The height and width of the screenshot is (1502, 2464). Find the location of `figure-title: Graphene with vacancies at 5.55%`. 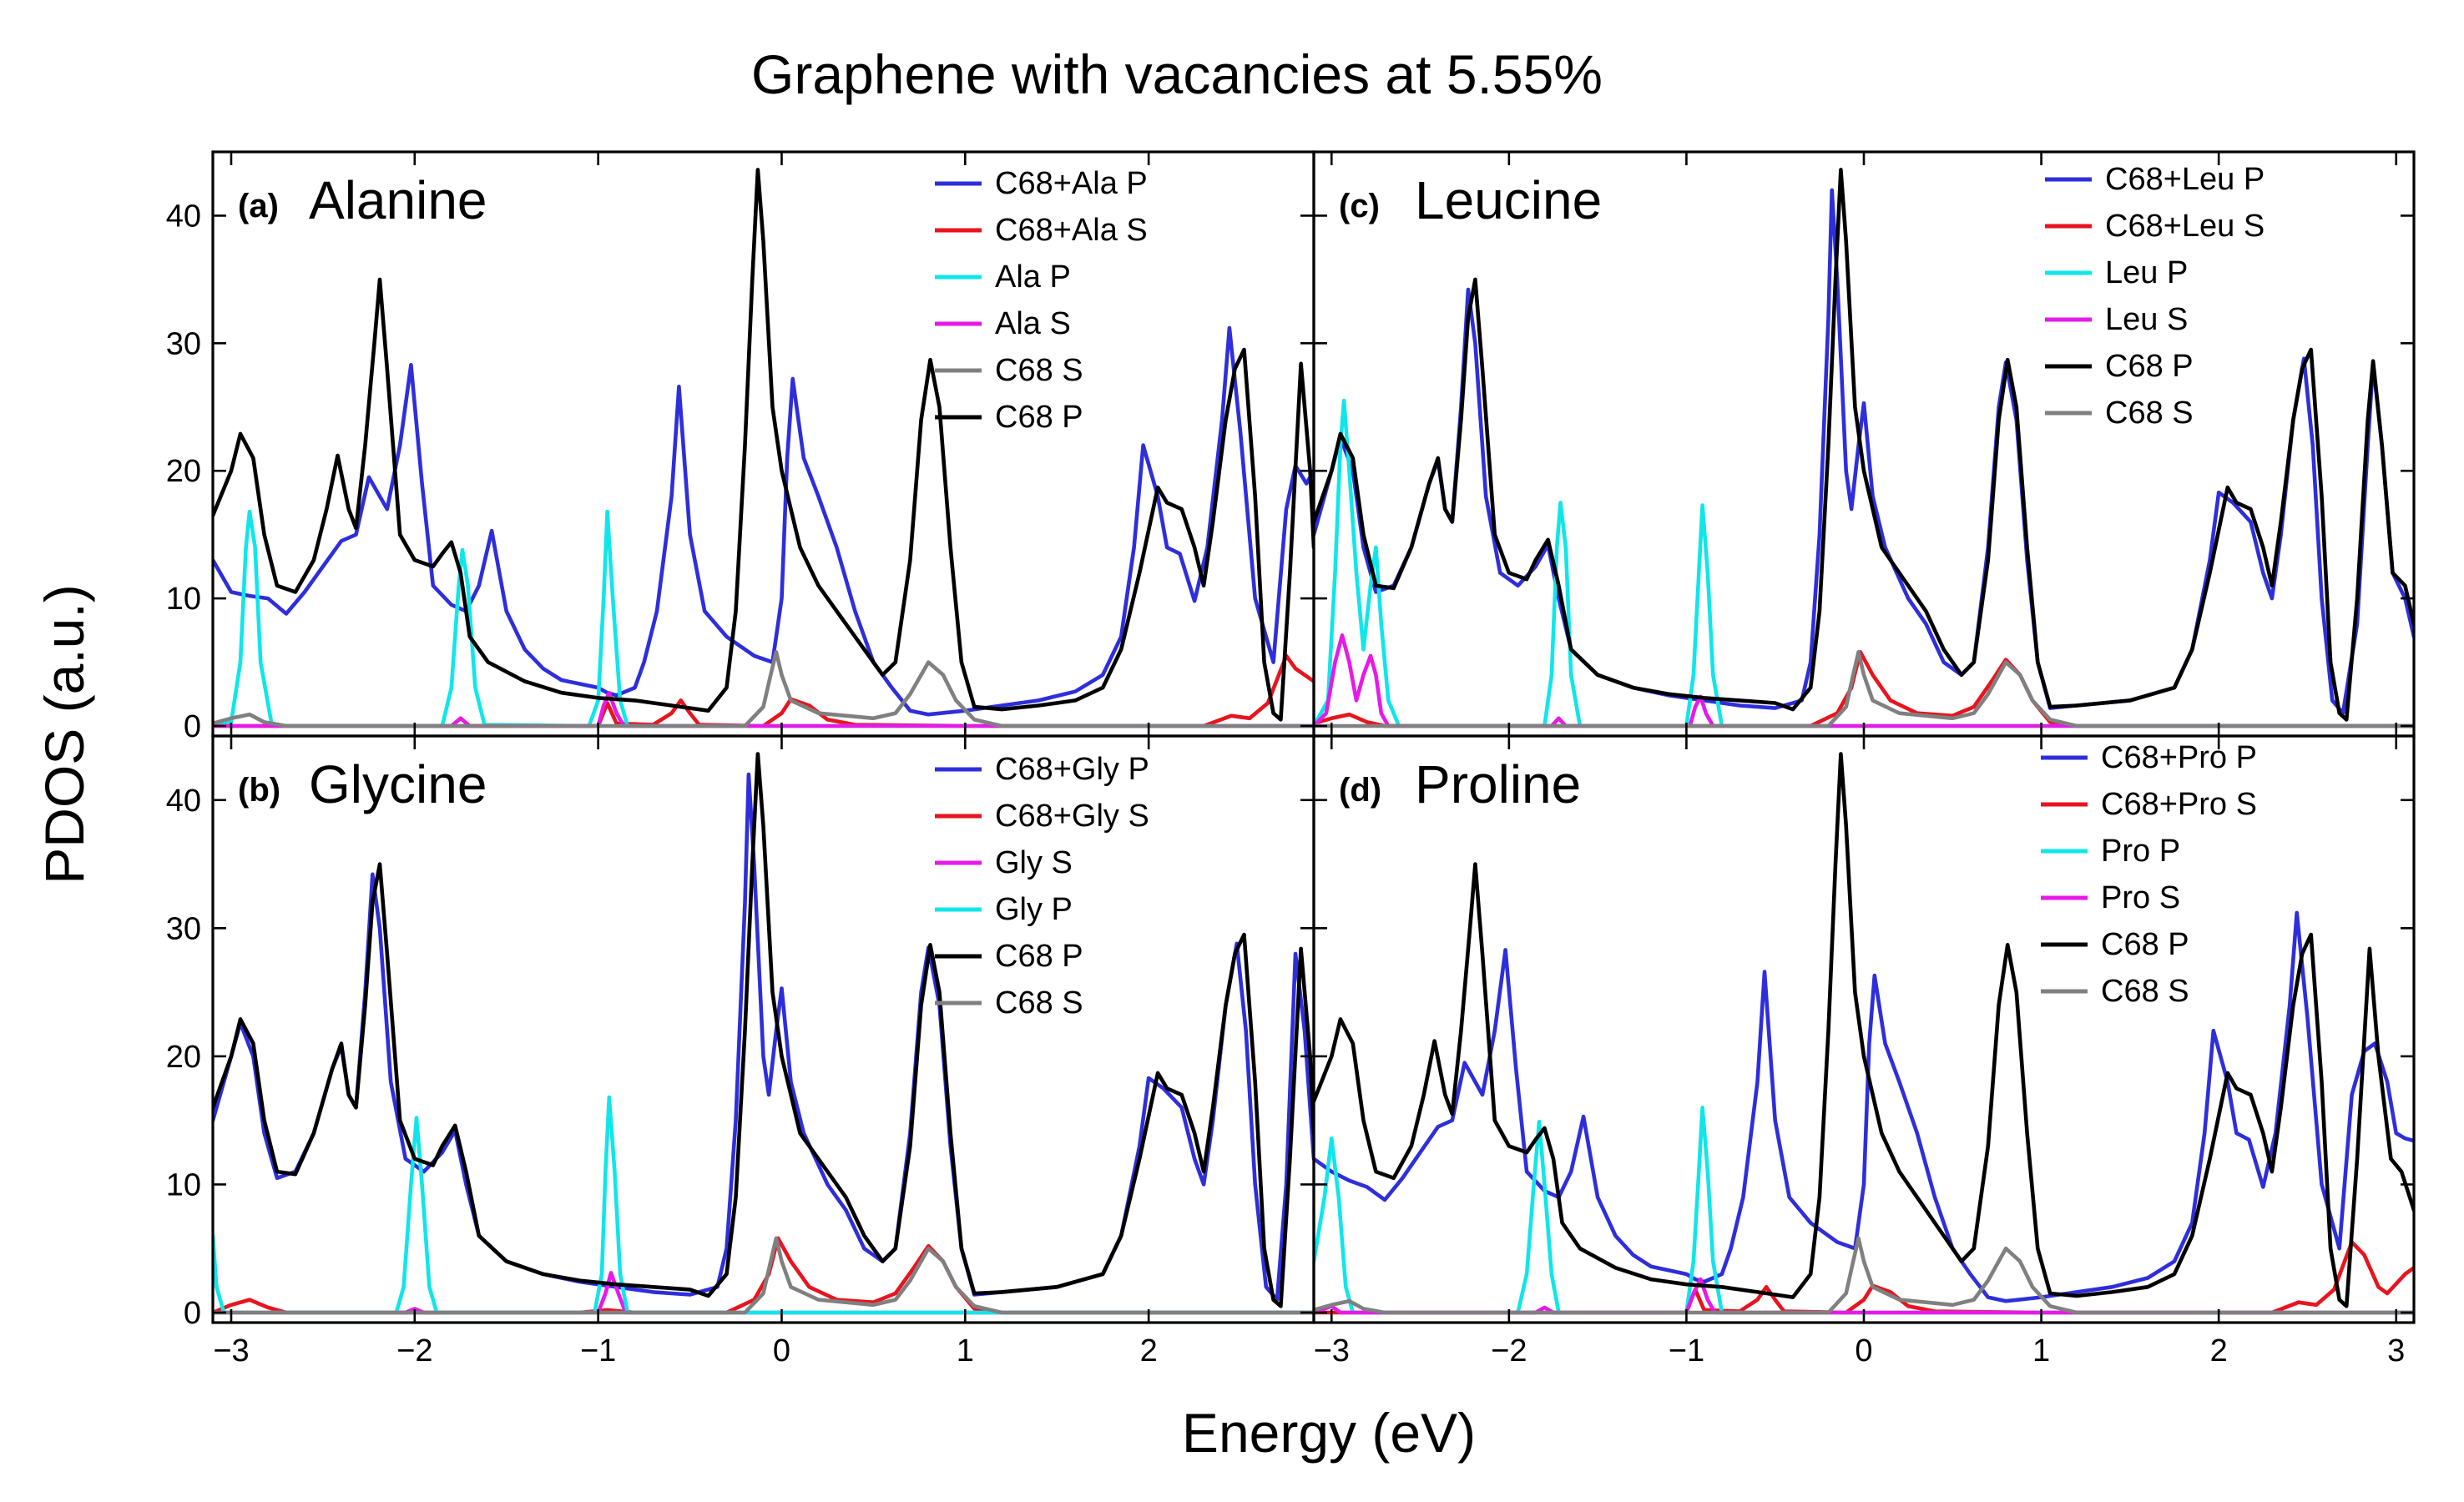

figure-title: Graphene with vacancies at 5.55% is located at coordinates (1177, 74).